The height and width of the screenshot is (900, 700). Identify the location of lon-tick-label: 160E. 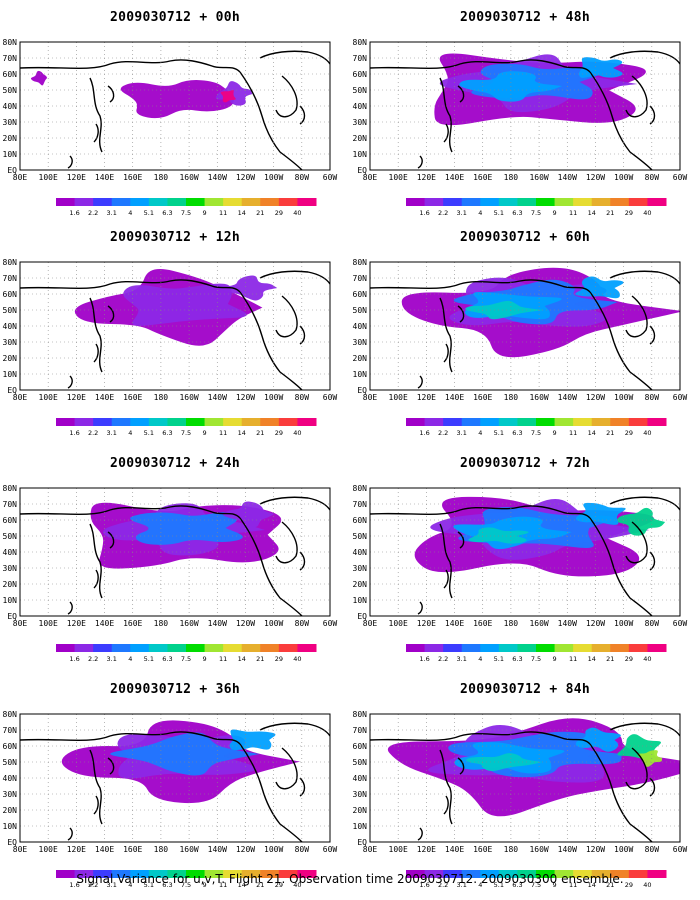
(132, 397).